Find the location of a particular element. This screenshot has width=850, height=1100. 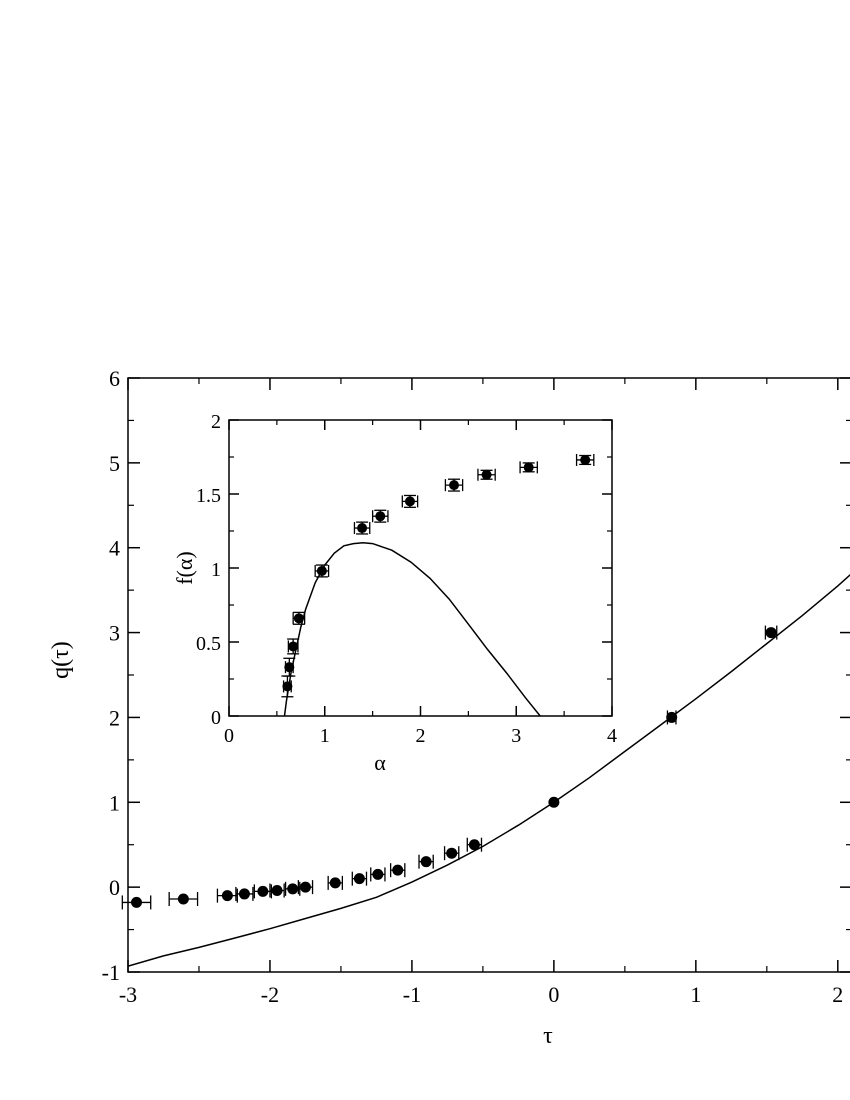

inset-y-tick-label: 0 is located at coordinates (216, 718).